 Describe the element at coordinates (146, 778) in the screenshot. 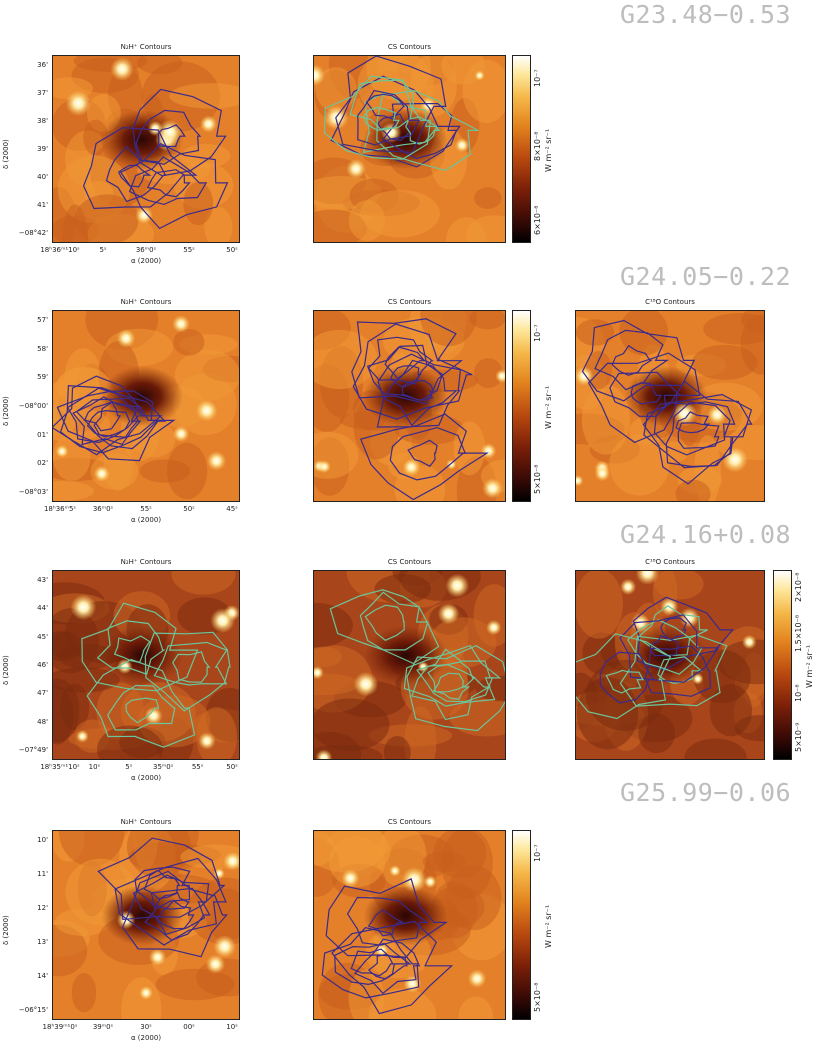

I see `x-axis-label: α (2000)` at that location.